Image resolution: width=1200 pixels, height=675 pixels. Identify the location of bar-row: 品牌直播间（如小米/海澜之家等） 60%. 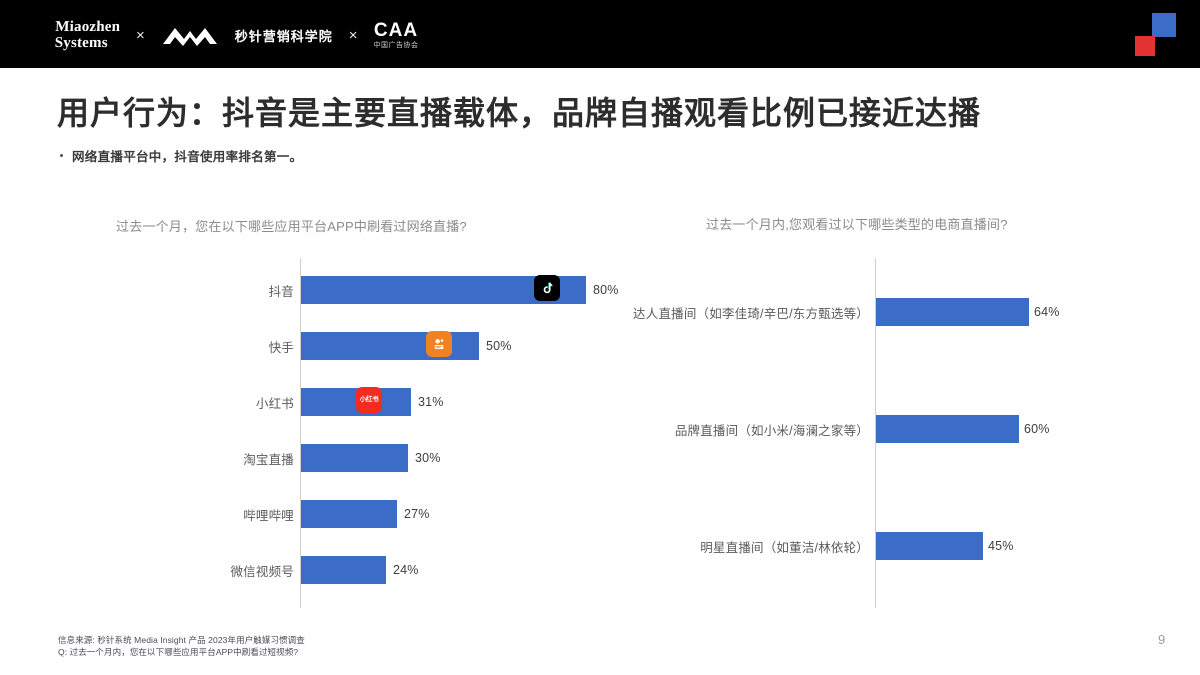
(855, 429).